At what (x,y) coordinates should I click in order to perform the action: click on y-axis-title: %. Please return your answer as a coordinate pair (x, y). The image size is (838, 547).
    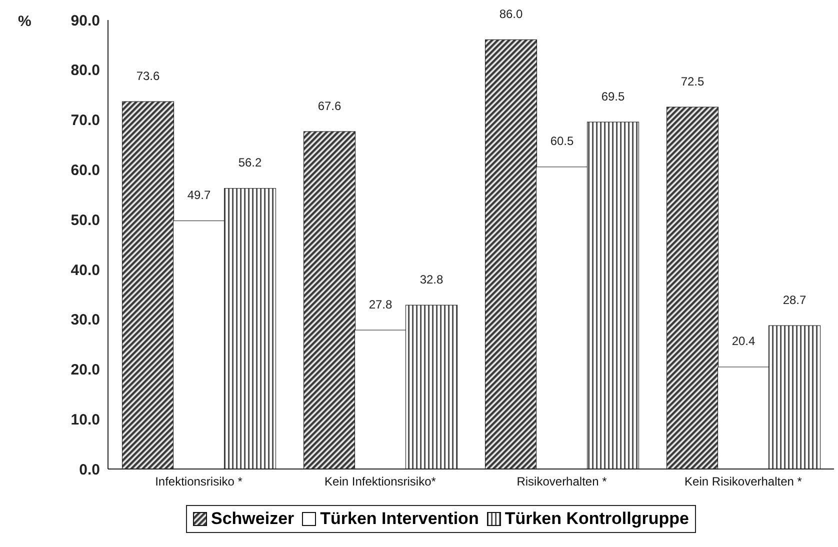
    Looking at the image, I should click on (25, 21).